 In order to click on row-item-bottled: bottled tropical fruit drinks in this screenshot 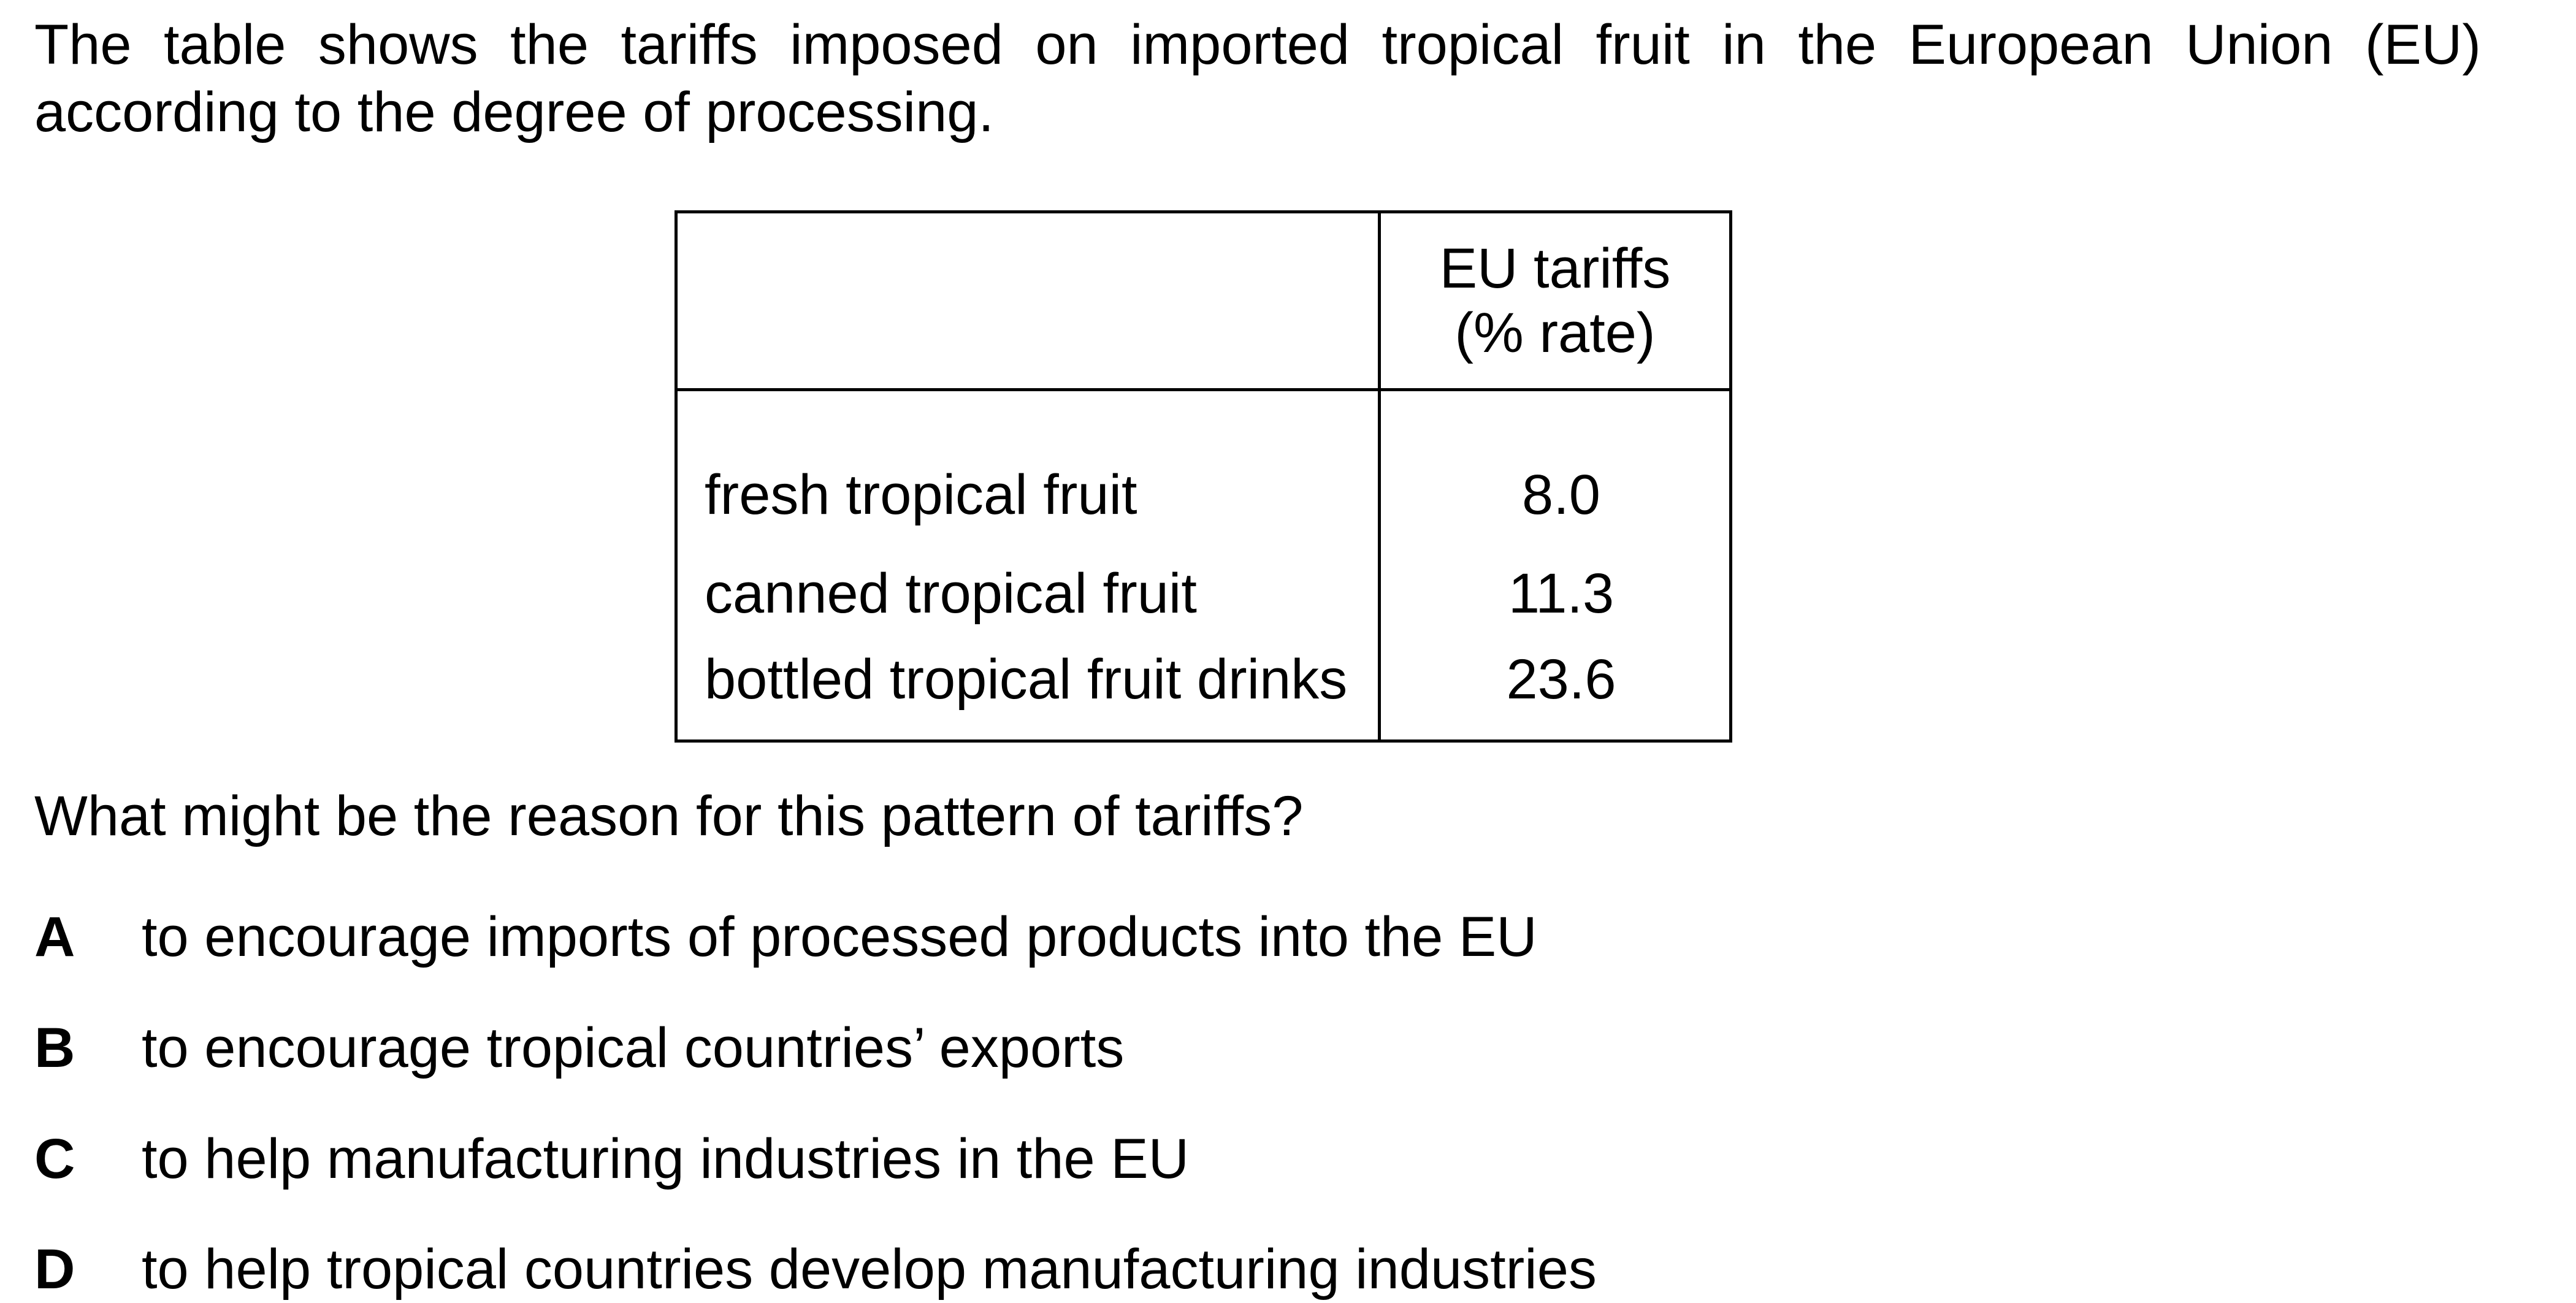, I will do `click(1028, 696)`.